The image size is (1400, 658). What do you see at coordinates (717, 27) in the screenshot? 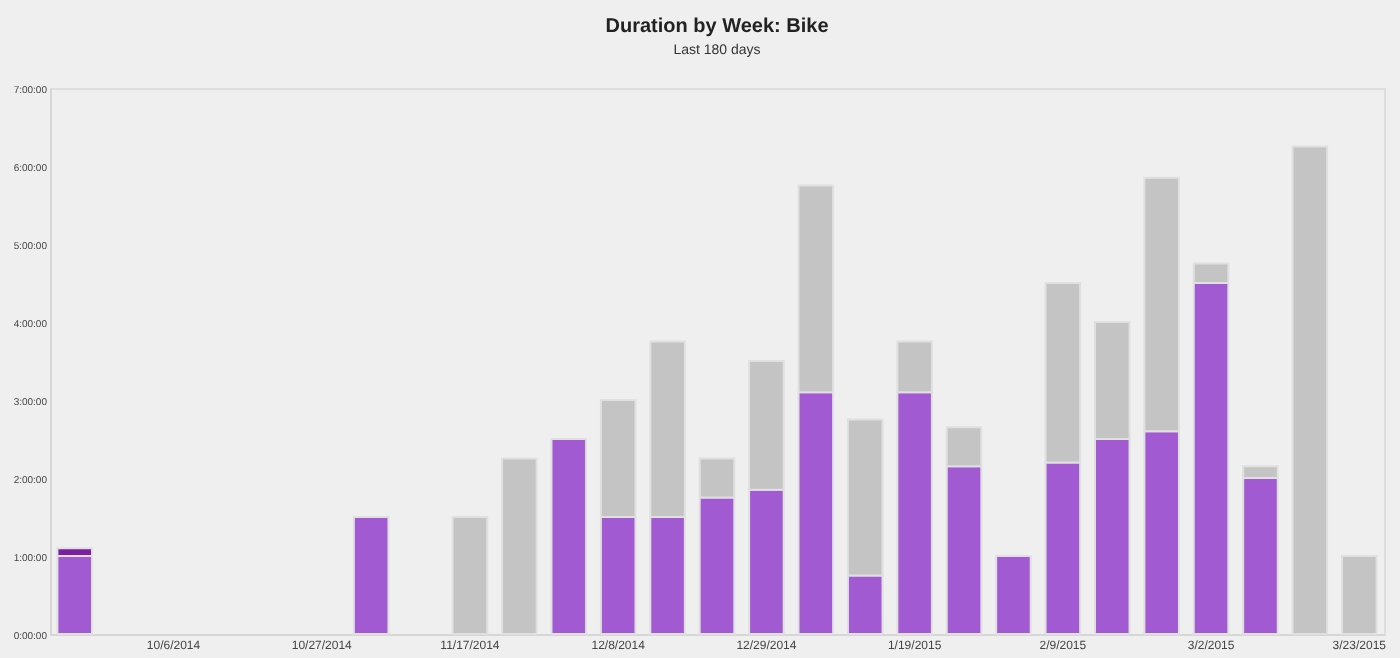
I see `chart-title: Duration by Week: Bike` at bounding box center [717, 27].